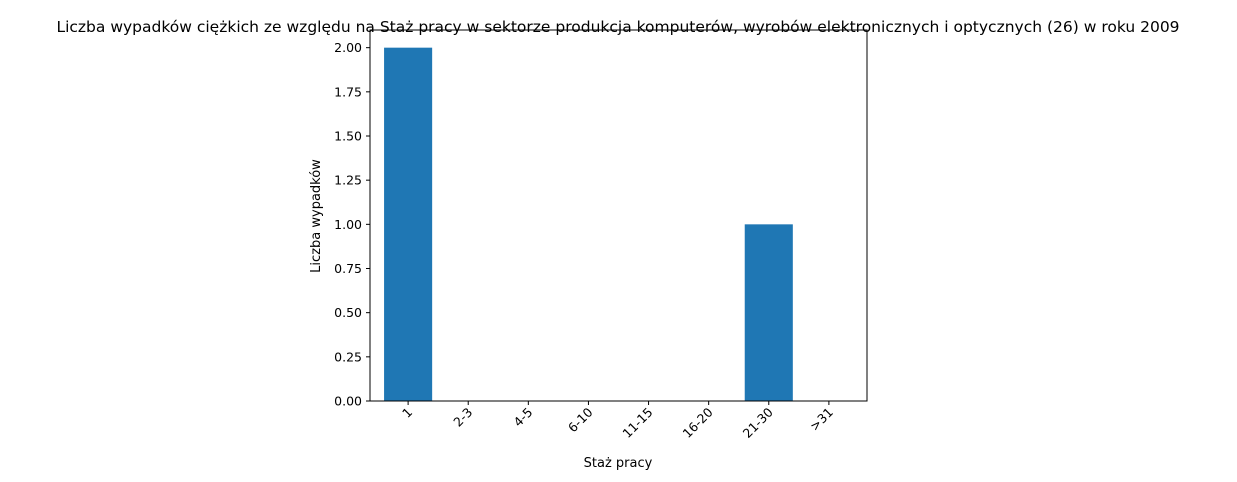  Describe the element at coordinates (407, 413) in the screenshot. I see `x-tick-label: 1` at that location.